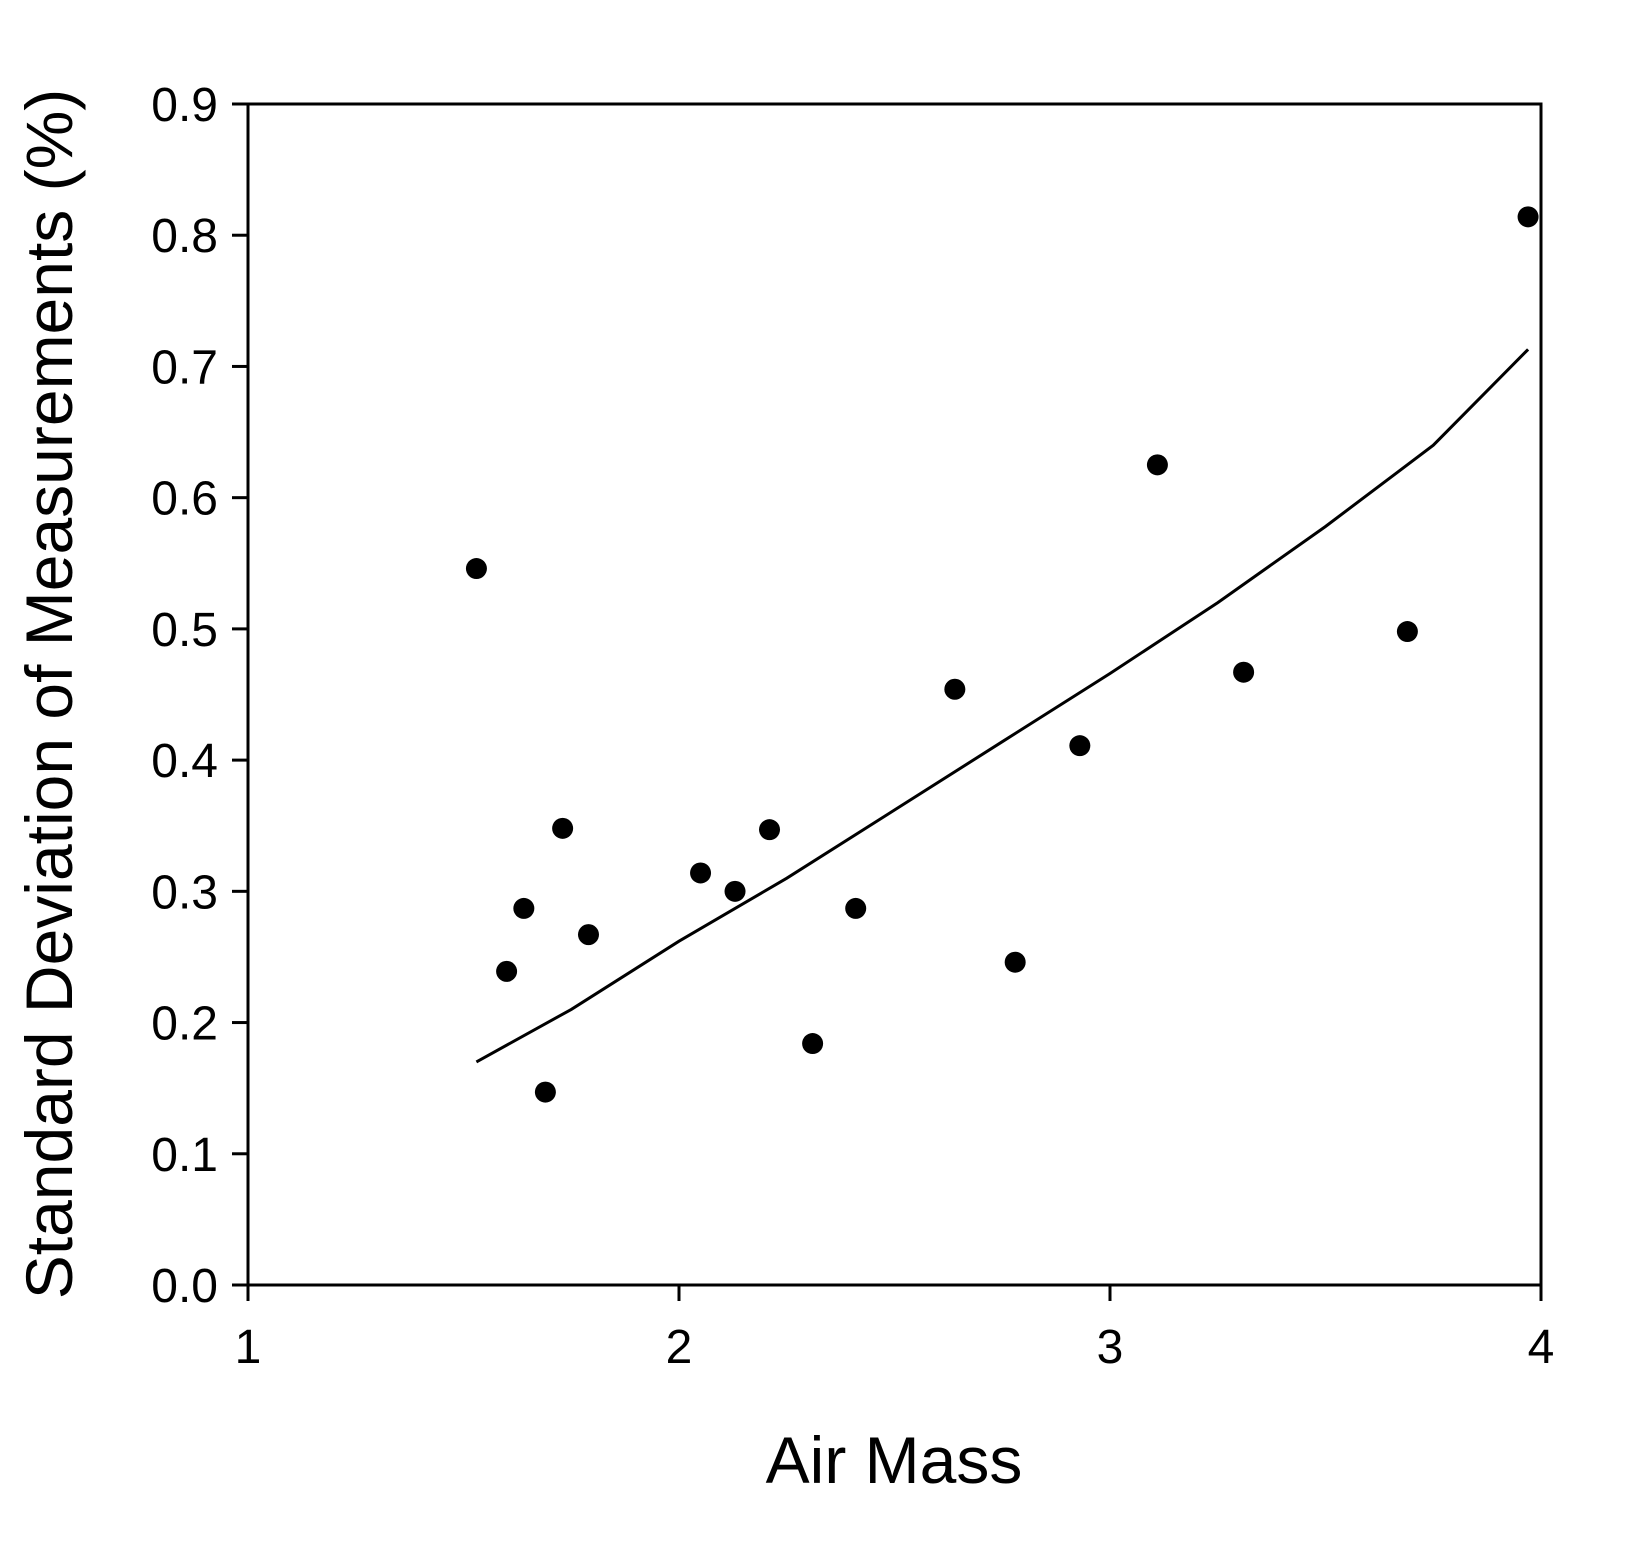 The image size is (1640, 1568). Describe the element at coordinates (184, 1155) in the screenshot. I see `y-tick-label: 0.1` at that location.